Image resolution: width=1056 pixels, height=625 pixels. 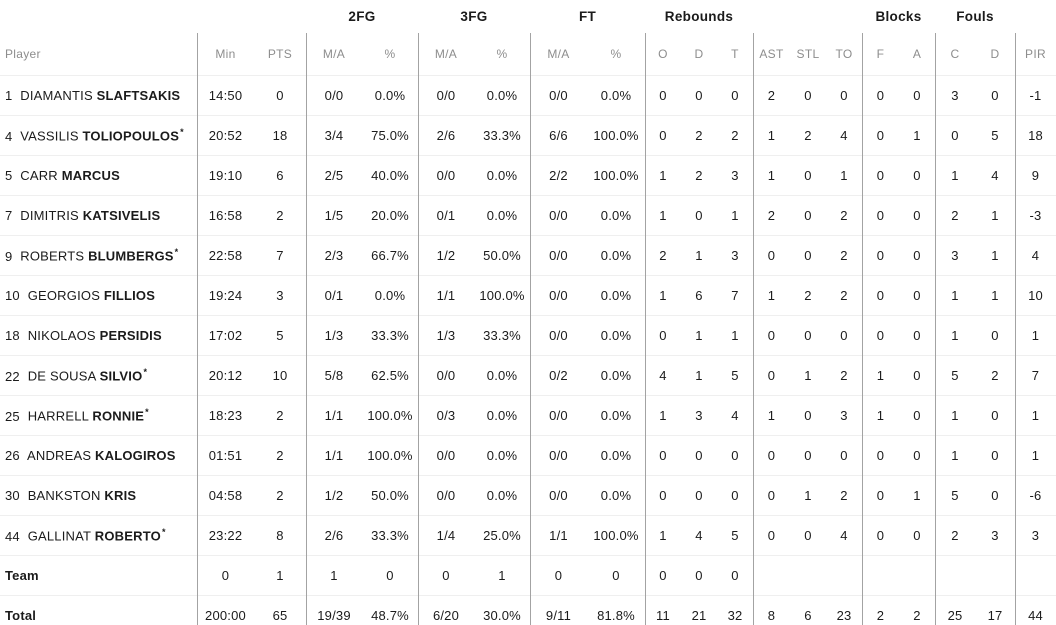 I want to click on to-cell: 3, so click(x=844, y=415).